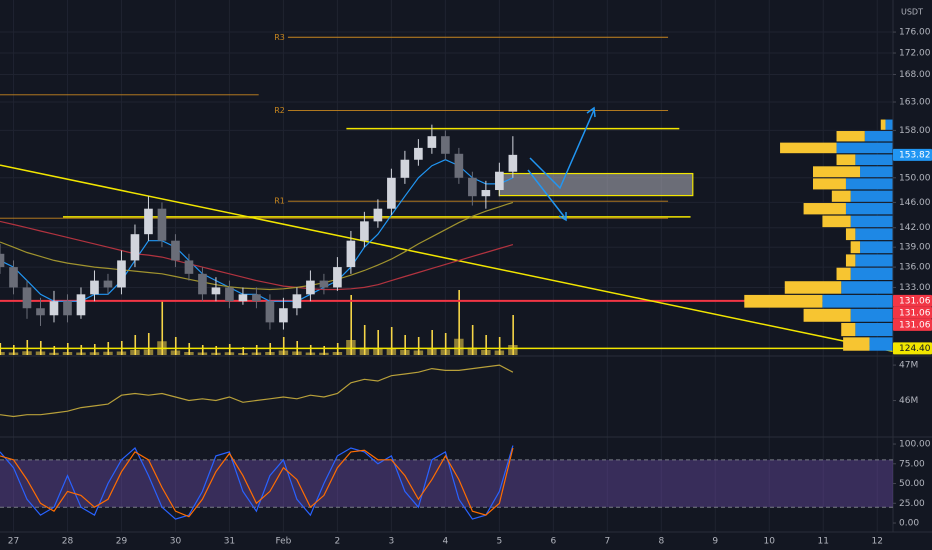 This screenshot has height=550, width=932. What do you see at coordinates (912, 484) in the screenshot?
I see `y-tick-label: 50.00` at bounding box center [912, 484].